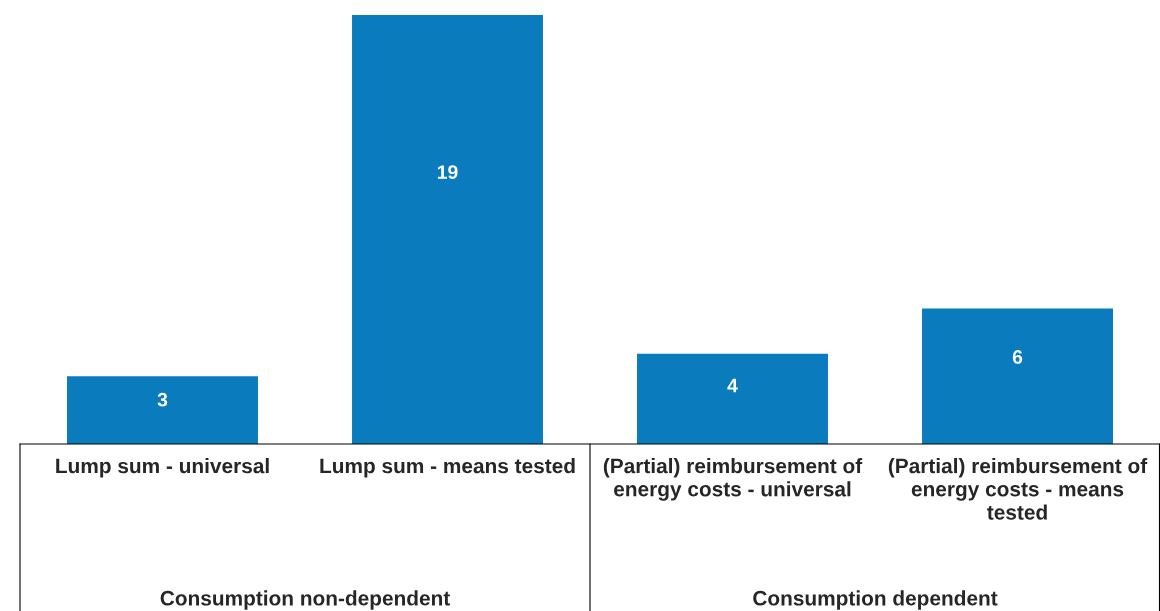 The width and height of the screenshot is (1160, 611). Describe the element at coordinates (447, 468) in the screenshot. I see `x-tick-label: Lump sum - means tested` at that location.